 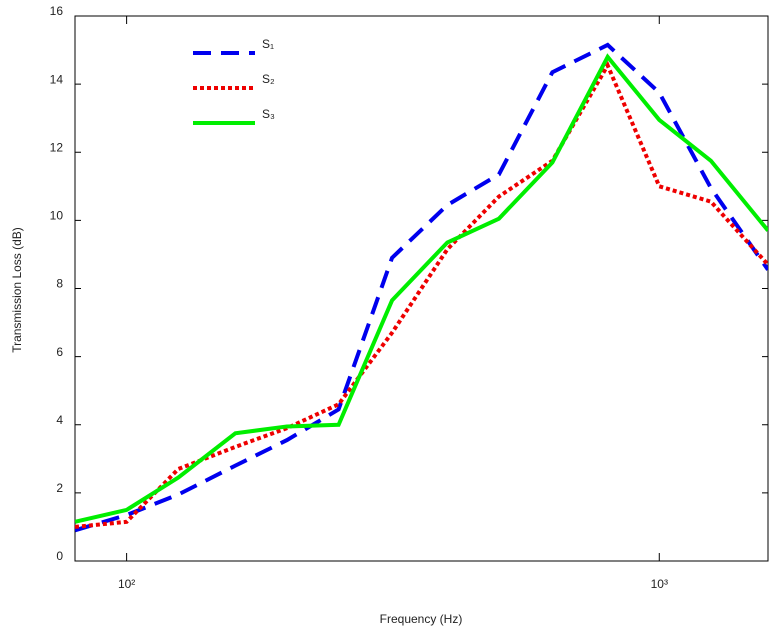 What do you see at coordinates (126, 584) in the screenshot?
I see `x-tick-label: 10²` at bounding box center [126, 584].